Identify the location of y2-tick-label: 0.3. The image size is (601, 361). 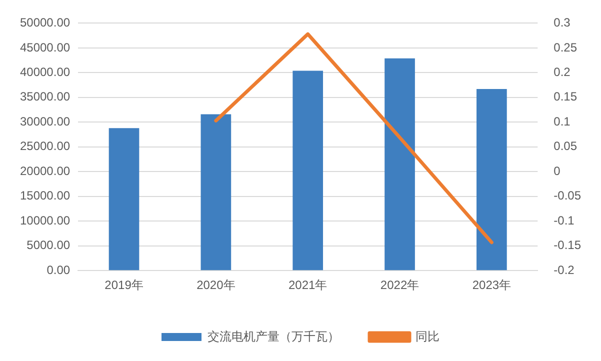
(562, 23).